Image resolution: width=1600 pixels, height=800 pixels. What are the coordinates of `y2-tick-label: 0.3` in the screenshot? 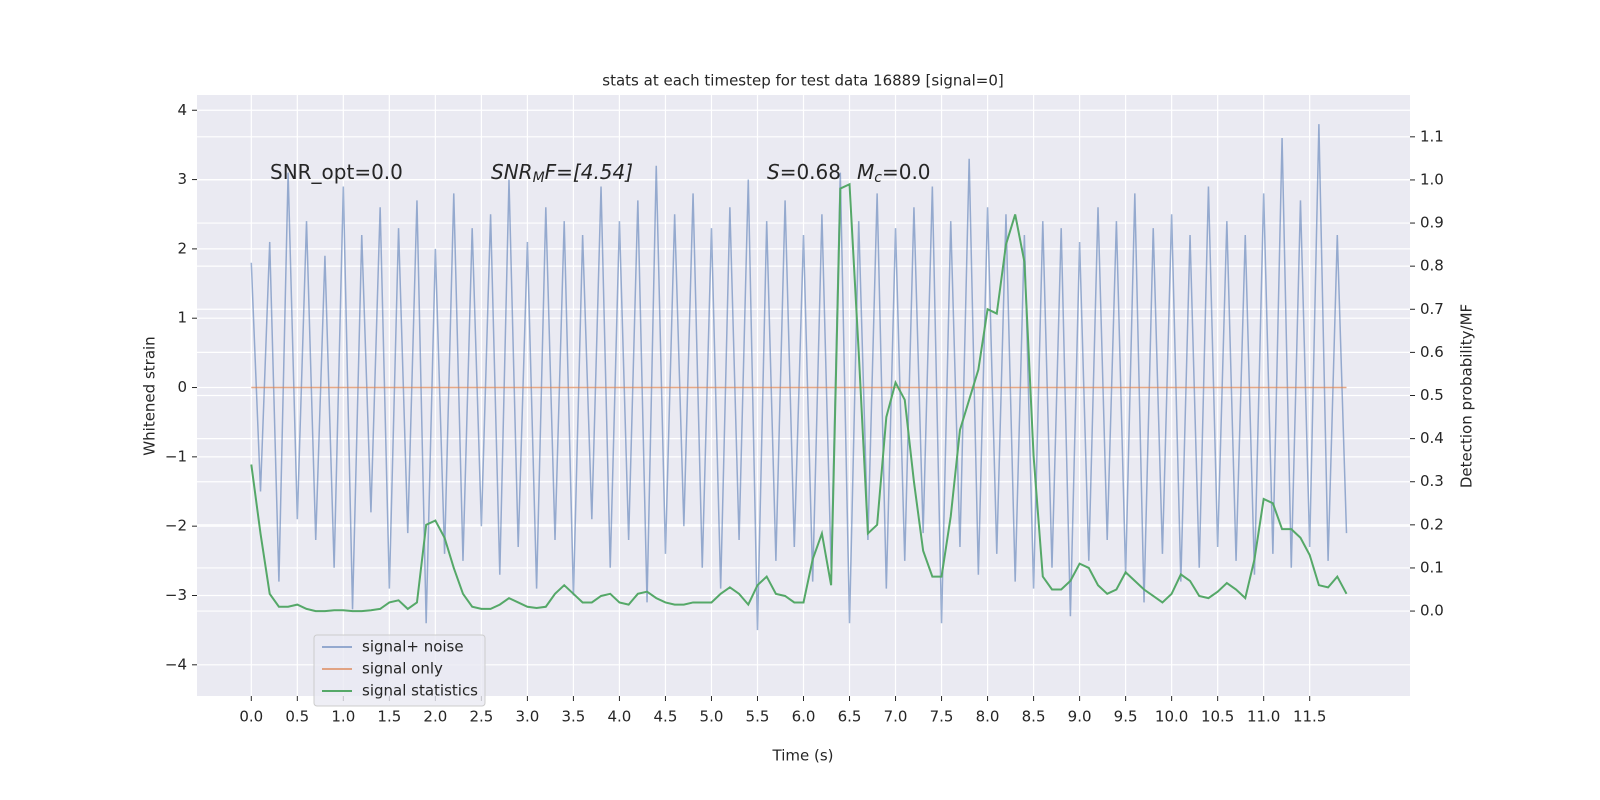 It's located at (1432, 481).